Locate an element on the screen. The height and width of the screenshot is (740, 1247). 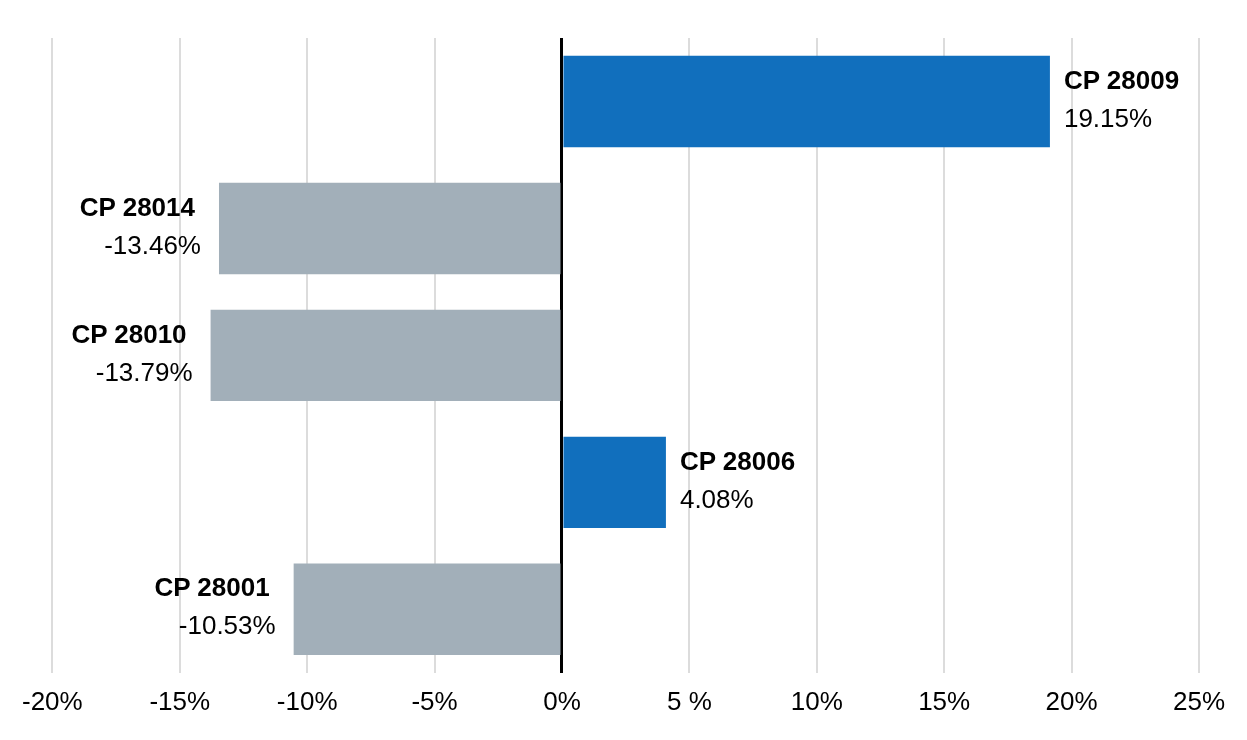
x-tick-label: 5 % is located at coordinates (689, 700).